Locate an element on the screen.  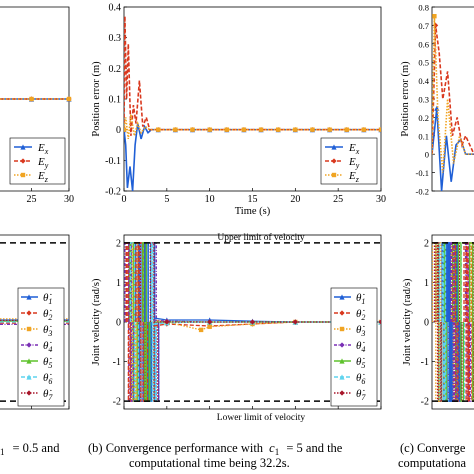
caption-b-eq: = 5 and the is located at coordinates (314, 448).